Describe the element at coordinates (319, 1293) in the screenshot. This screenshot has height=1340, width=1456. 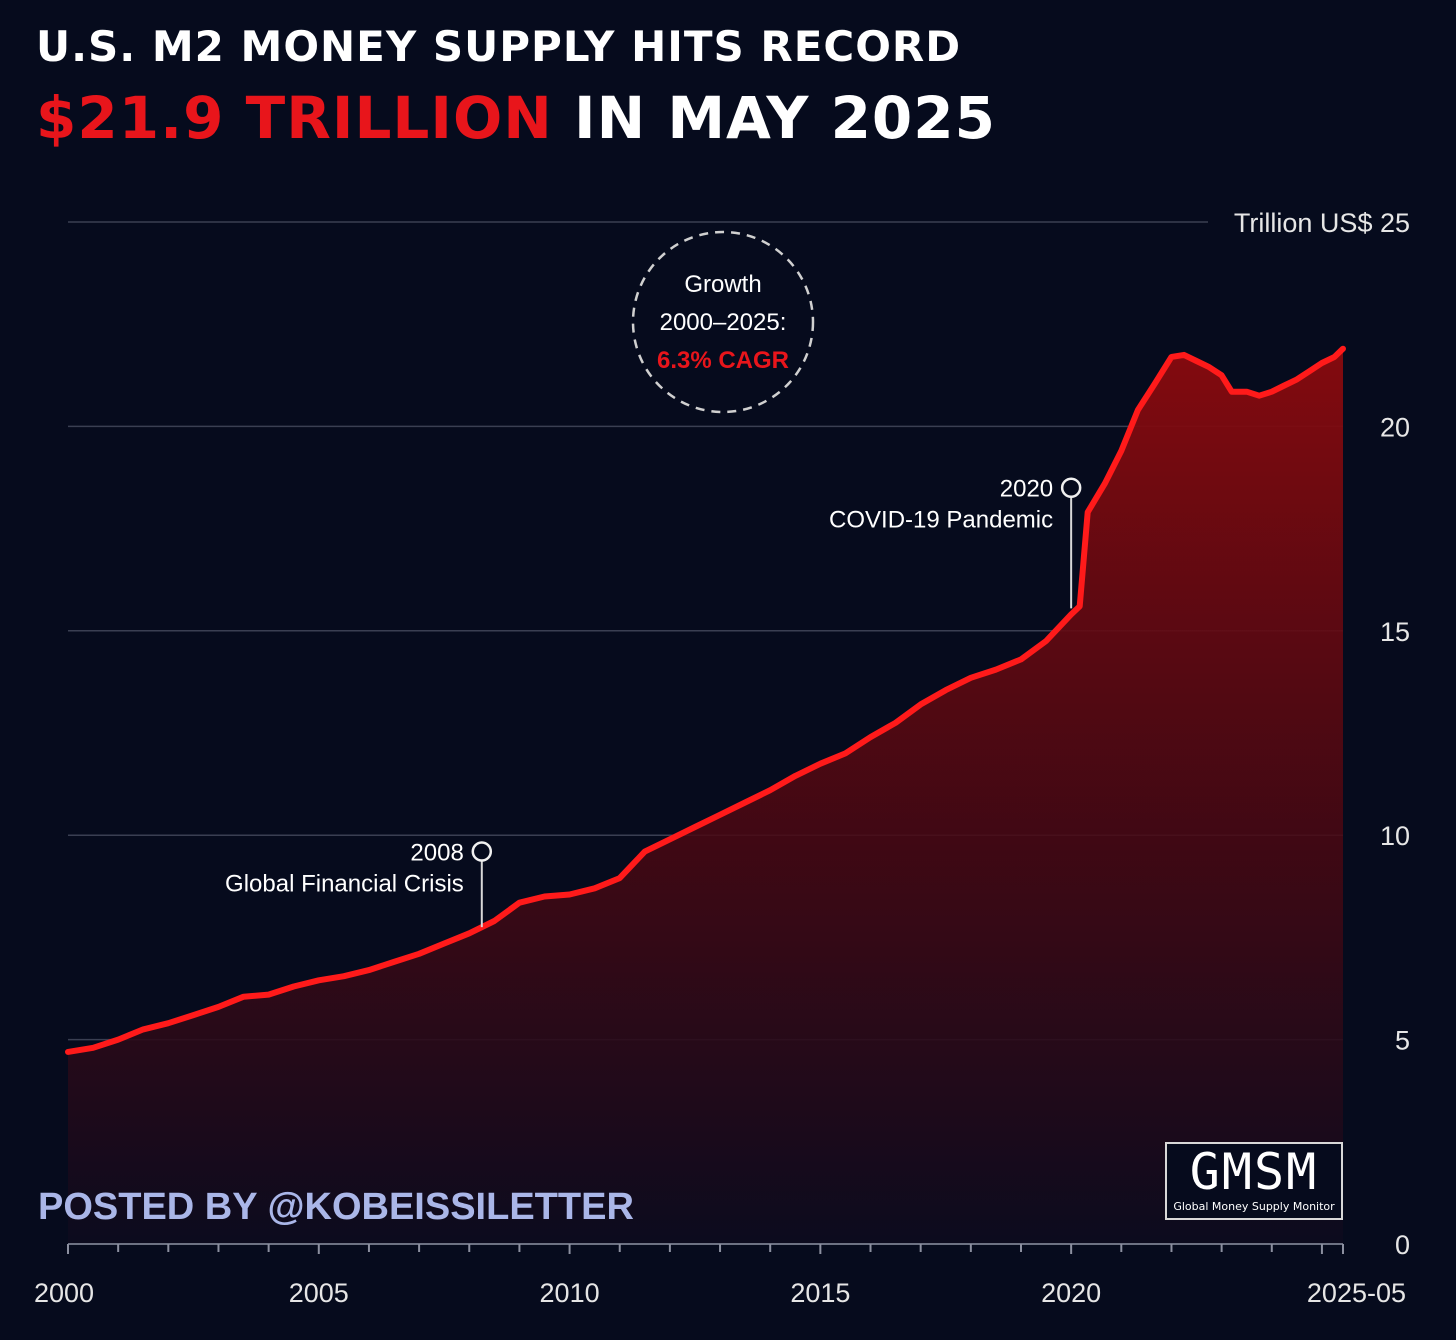
I see `x-tick-label-2005: 2005` at that location.